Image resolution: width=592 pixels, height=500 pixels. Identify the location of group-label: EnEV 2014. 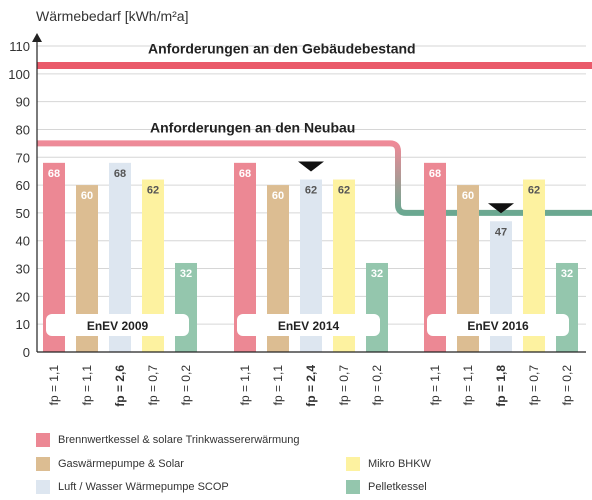
(309, 326).